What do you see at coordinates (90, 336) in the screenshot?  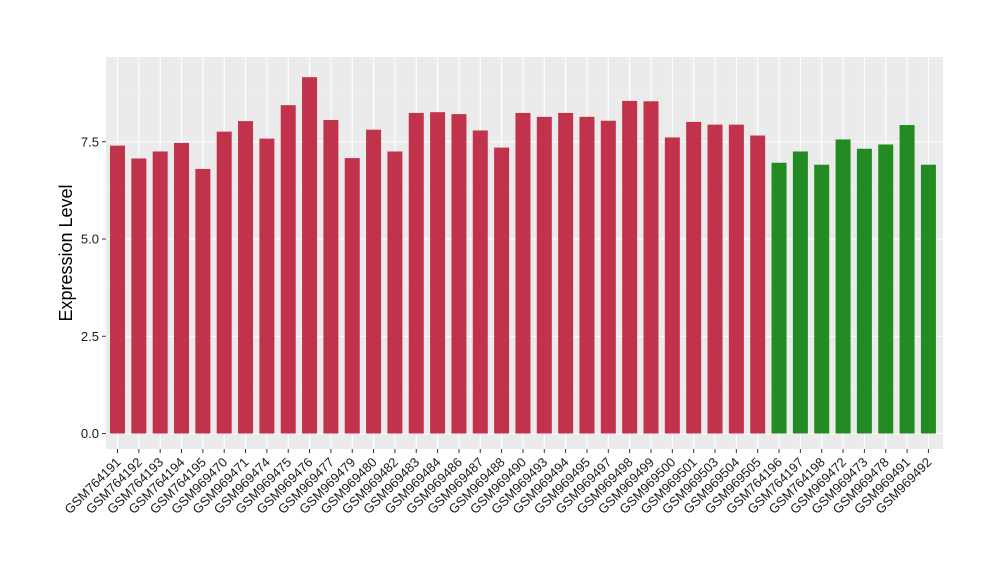 I see `y-tick-label: 2.5` at bounding box center [90, 336].